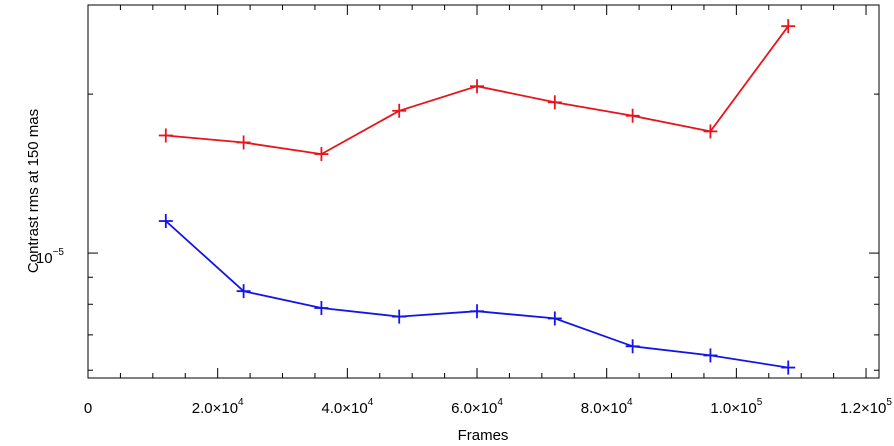 This screenshot has height=446, width=894. What do you see at coordinates (344, 408) in the screenshot?
I see `x-tick-label-mantissa: 4.0×10` at bounding box center [344, 408].